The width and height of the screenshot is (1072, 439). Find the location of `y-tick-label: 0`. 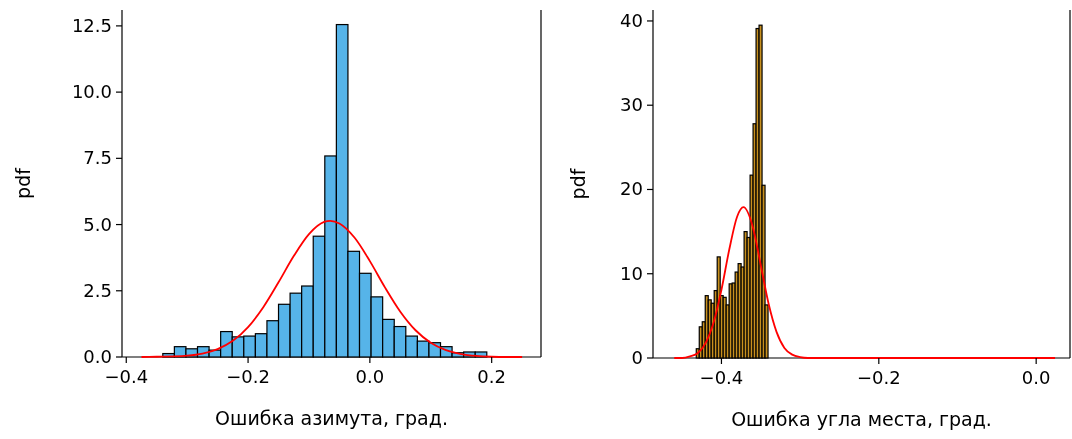

y-tick-label: 0 is located at coordinates (637, 357).